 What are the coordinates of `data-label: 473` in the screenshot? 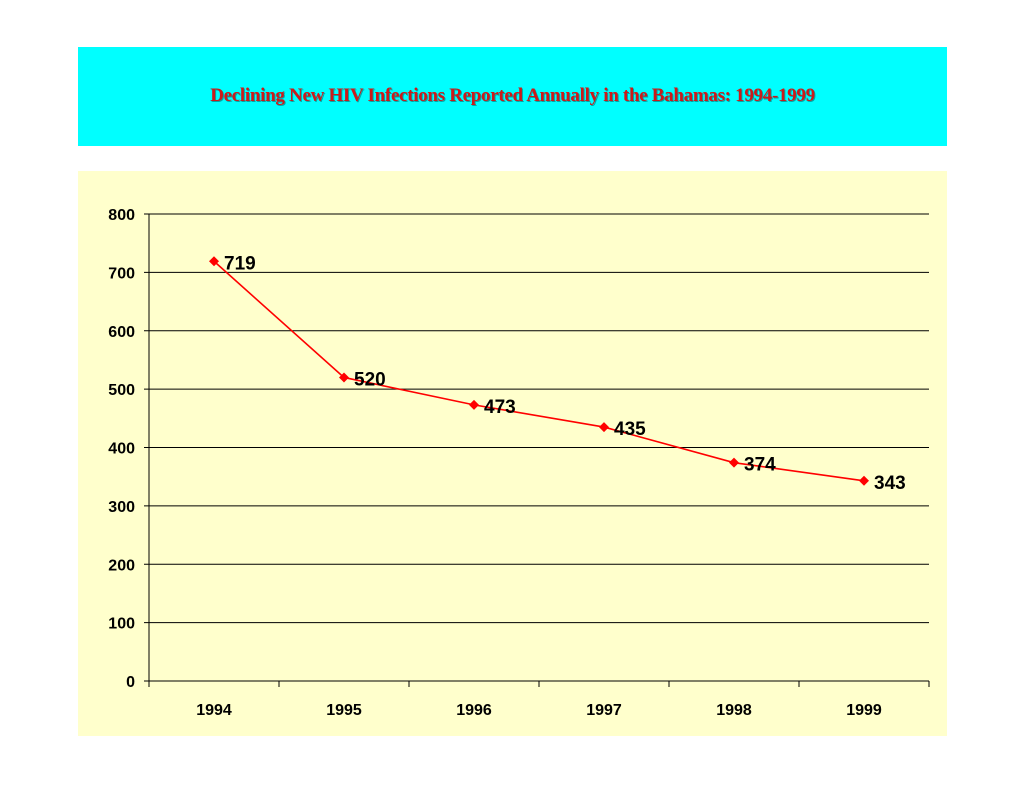 It's located at (500, 407).